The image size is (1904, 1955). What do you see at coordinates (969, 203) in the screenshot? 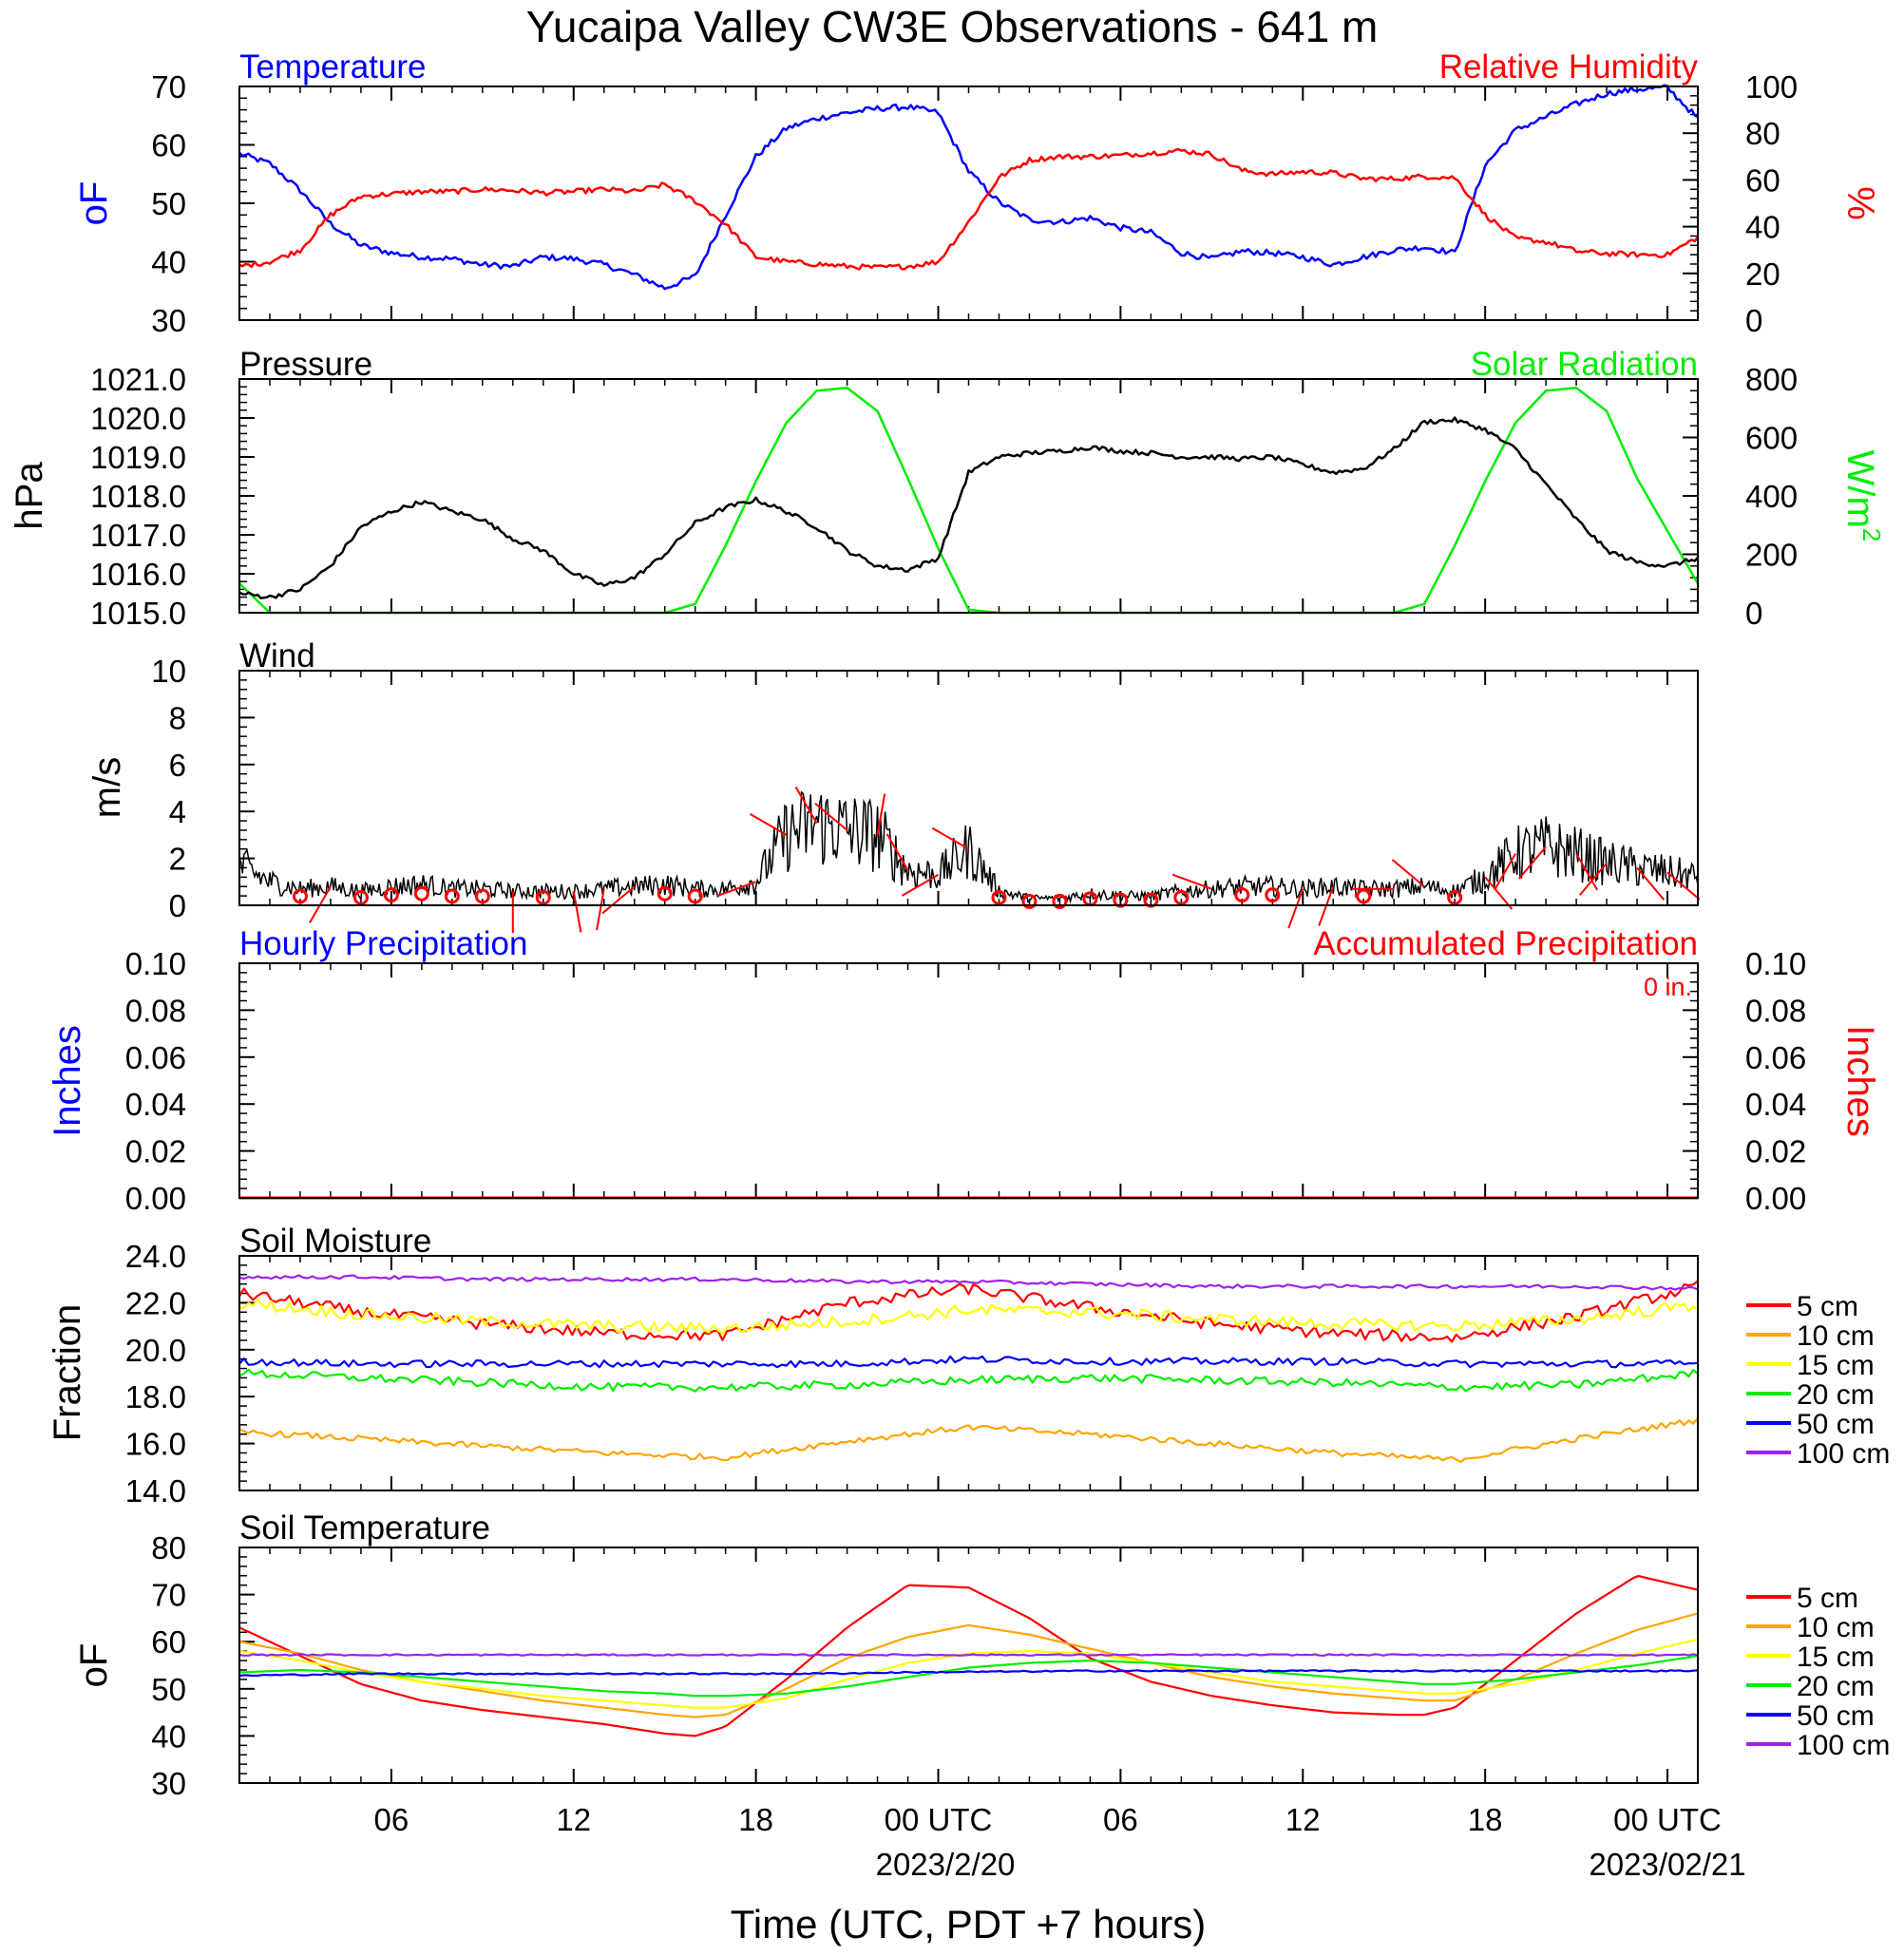
I see `temp-rh-frame` at bounding box center [969, 203].